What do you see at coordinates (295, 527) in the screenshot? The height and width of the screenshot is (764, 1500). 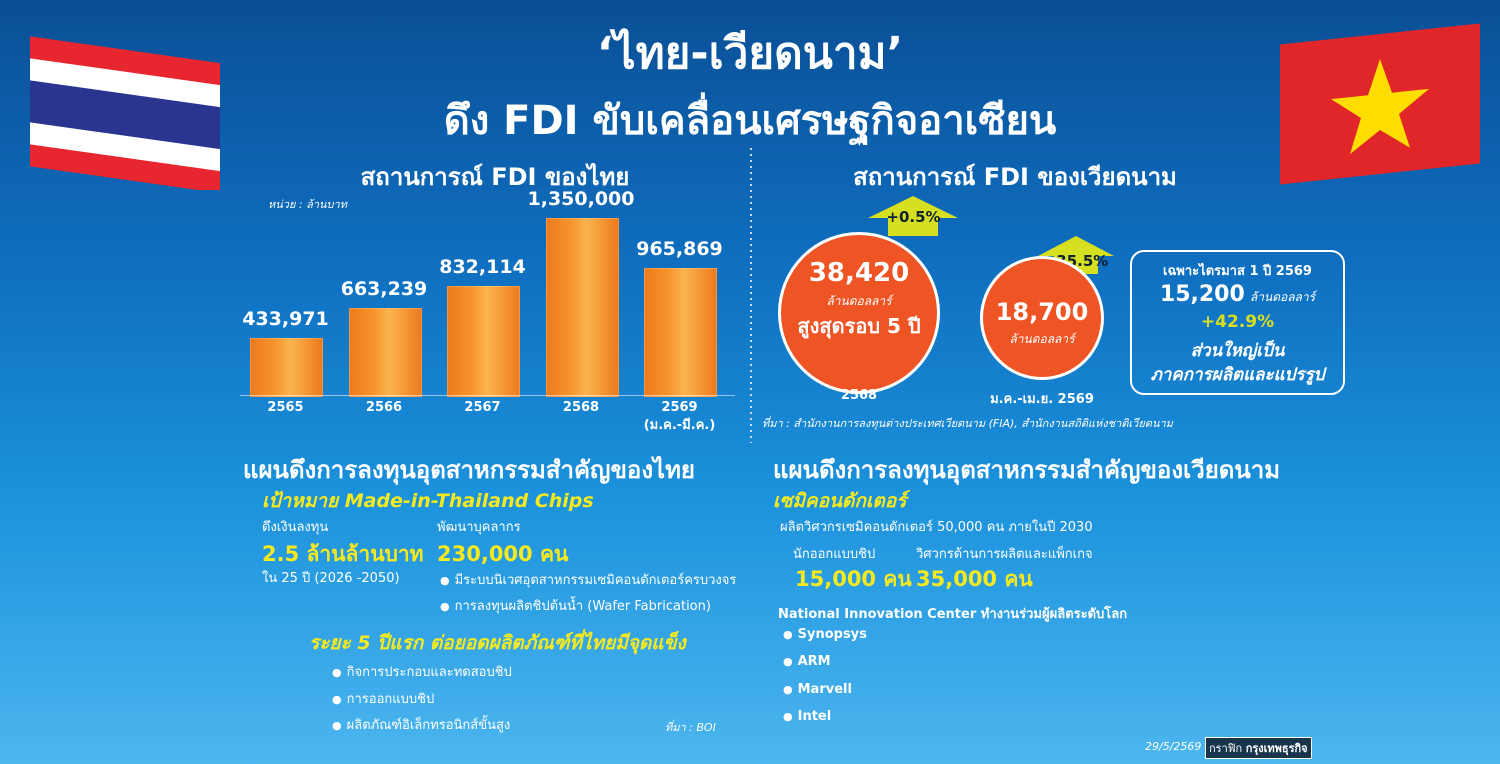 I see `label: ดึงเงินลงทุน` at bounding box center [295, 527].